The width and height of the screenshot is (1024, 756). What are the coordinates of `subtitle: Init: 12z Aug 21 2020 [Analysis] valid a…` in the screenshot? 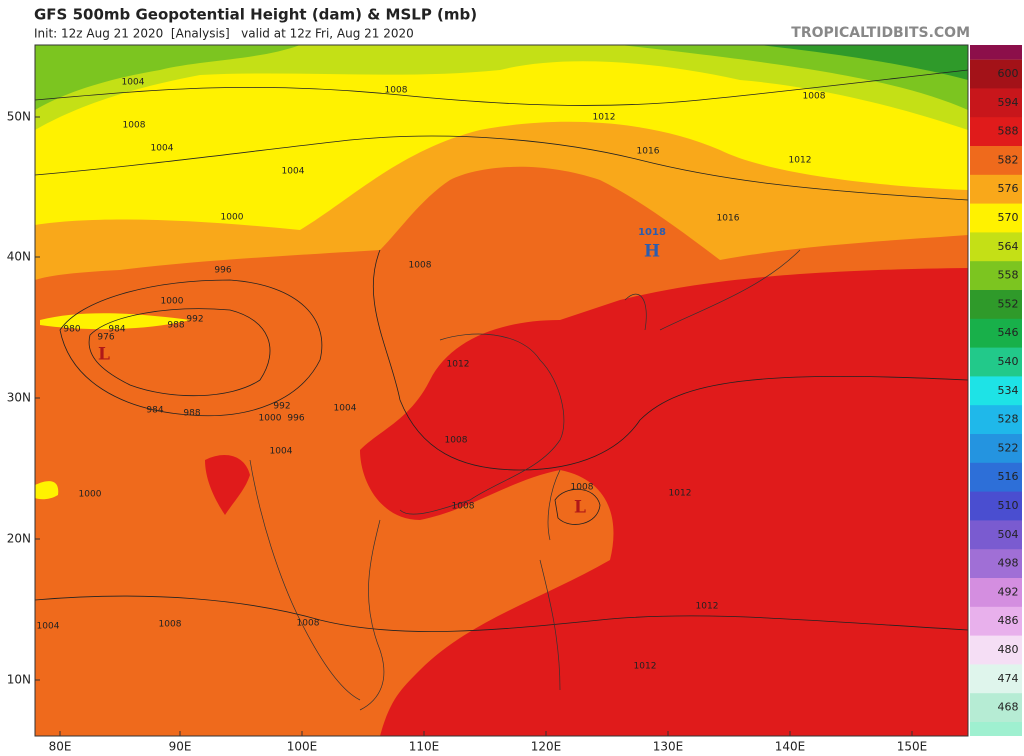 It's located at (224, 34).